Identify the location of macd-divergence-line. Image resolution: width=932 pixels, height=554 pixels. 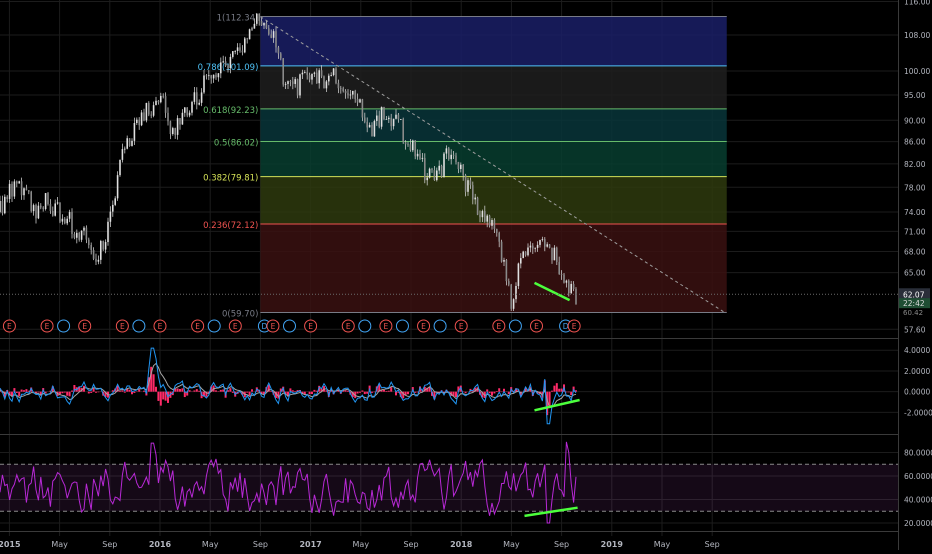
(557, 405).